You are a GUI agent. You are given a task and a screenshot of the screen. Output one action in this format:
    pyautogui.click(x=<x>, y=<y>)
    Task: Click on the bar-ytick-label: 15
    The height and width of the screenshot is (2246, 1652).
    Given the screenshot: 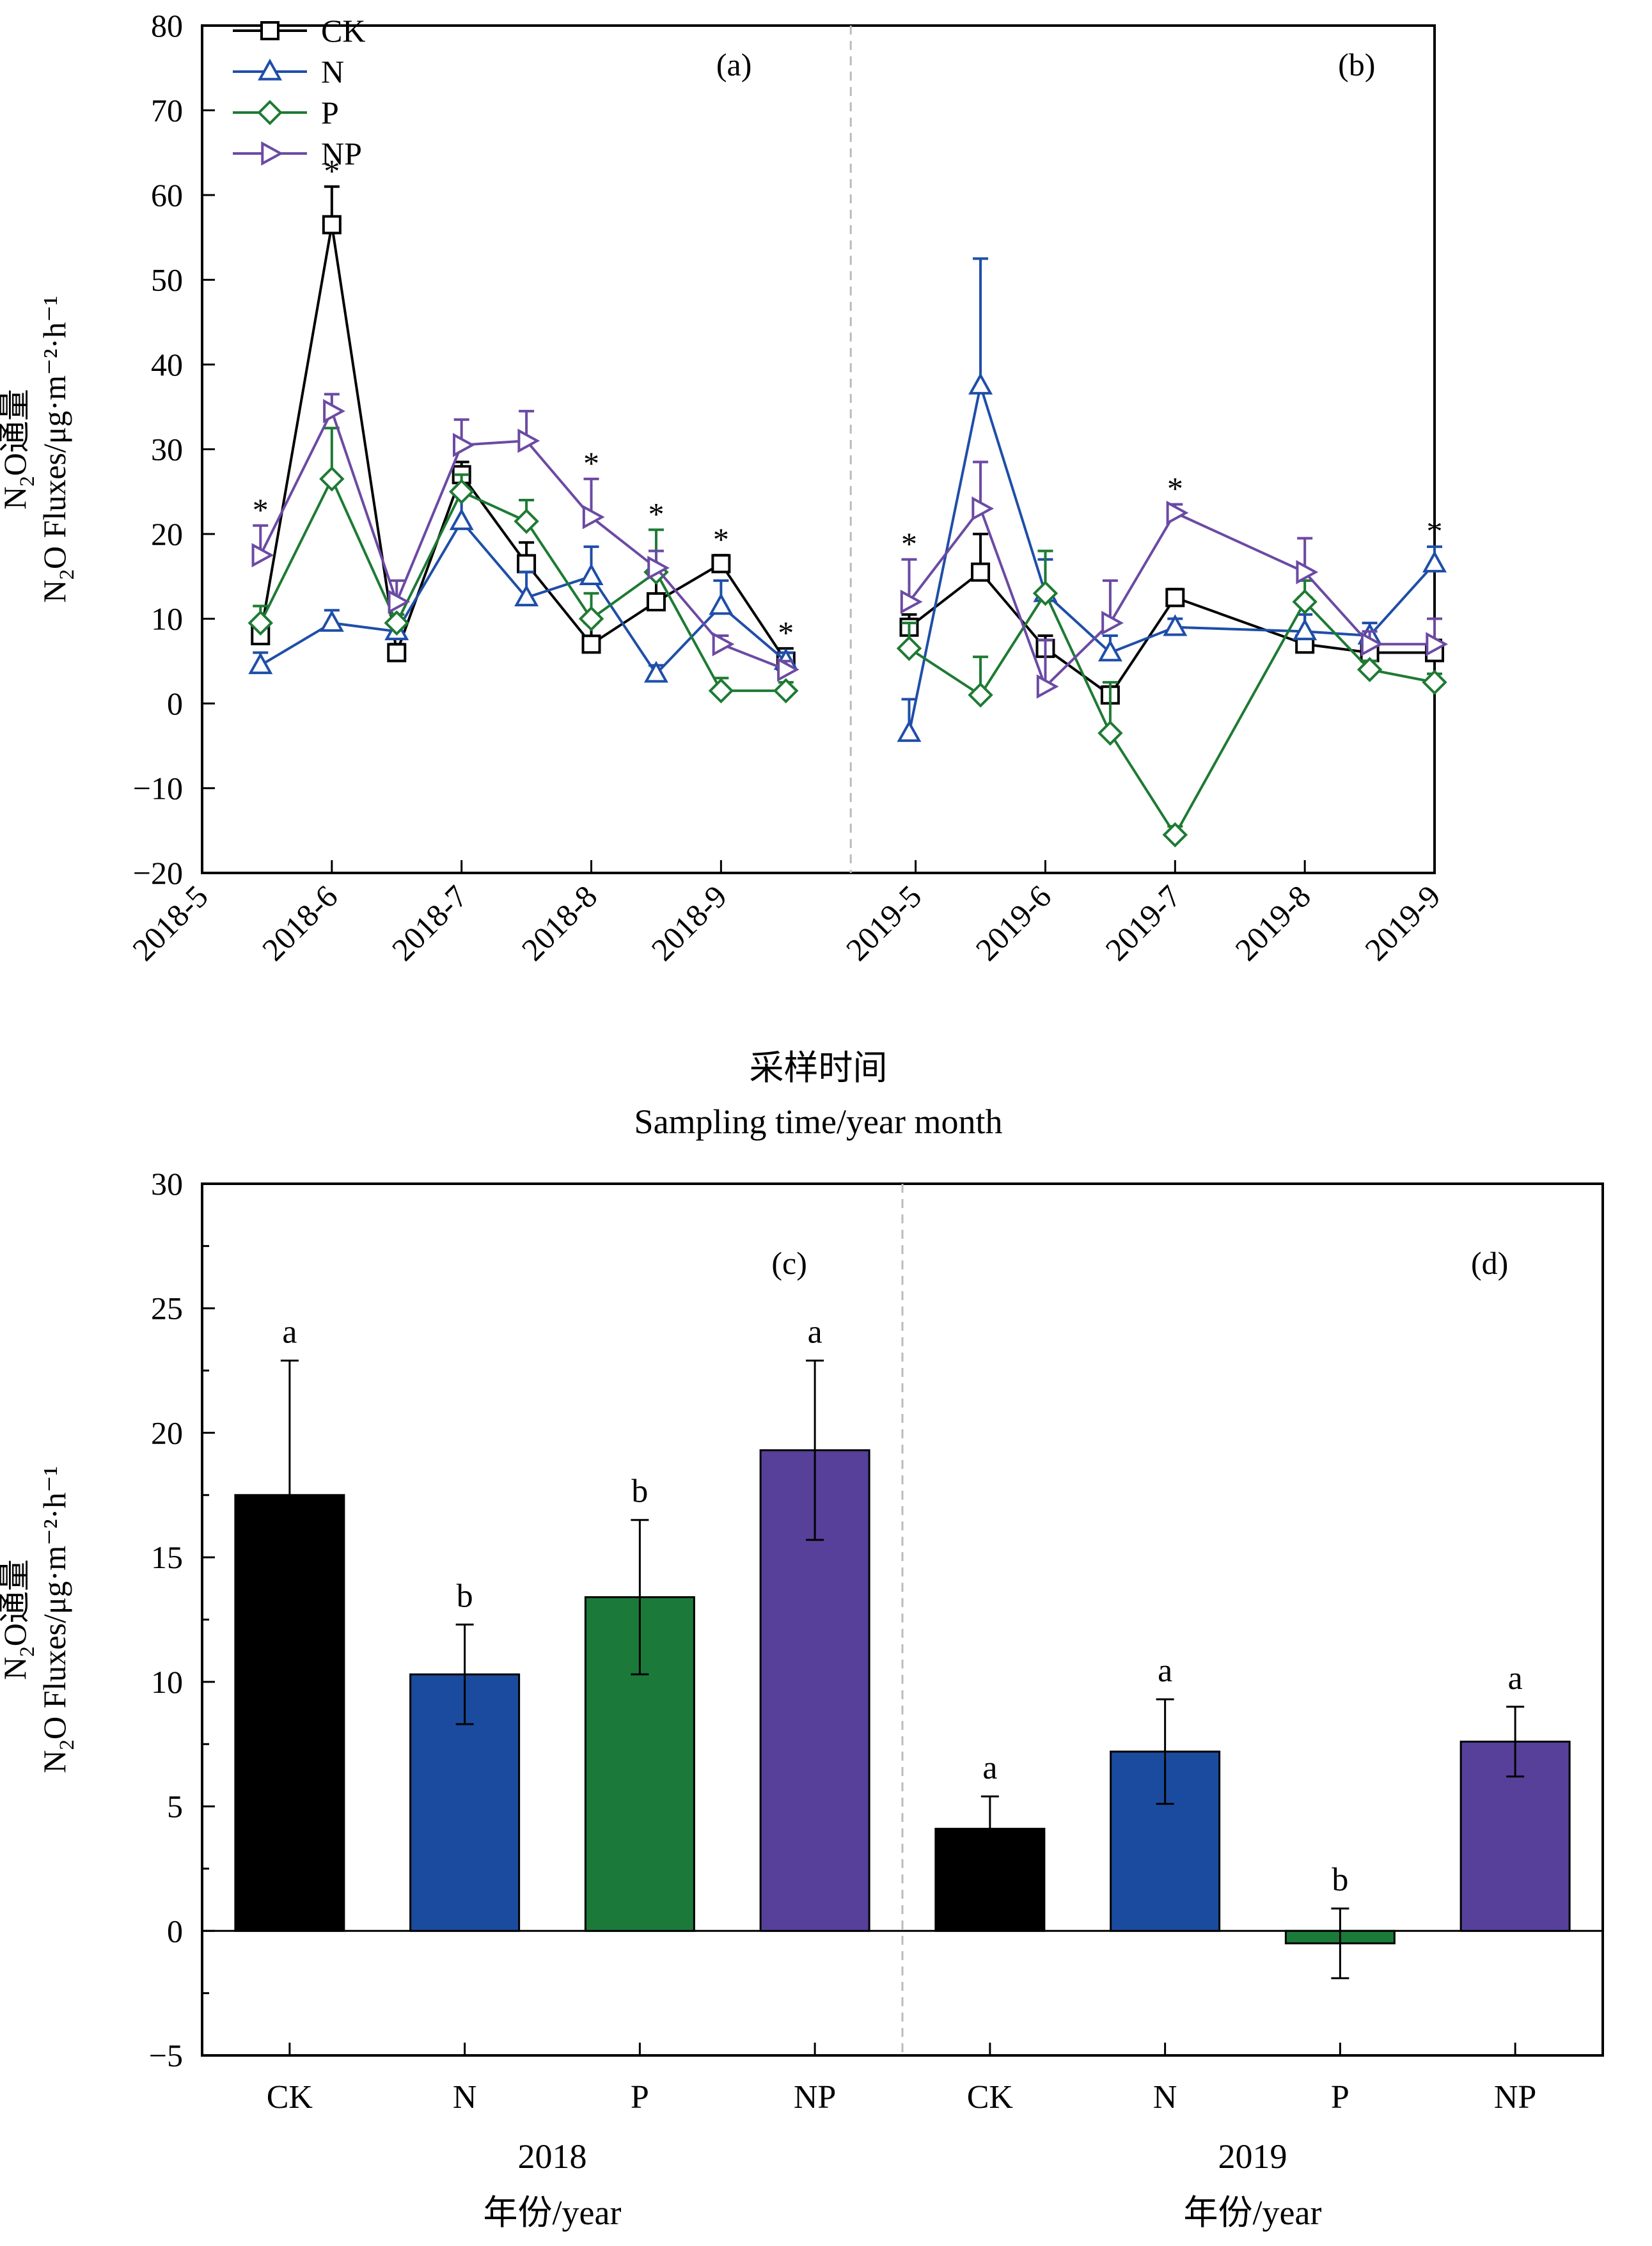 What is the action you would take?
    pyautogui.click(x=167, y=1557)
    